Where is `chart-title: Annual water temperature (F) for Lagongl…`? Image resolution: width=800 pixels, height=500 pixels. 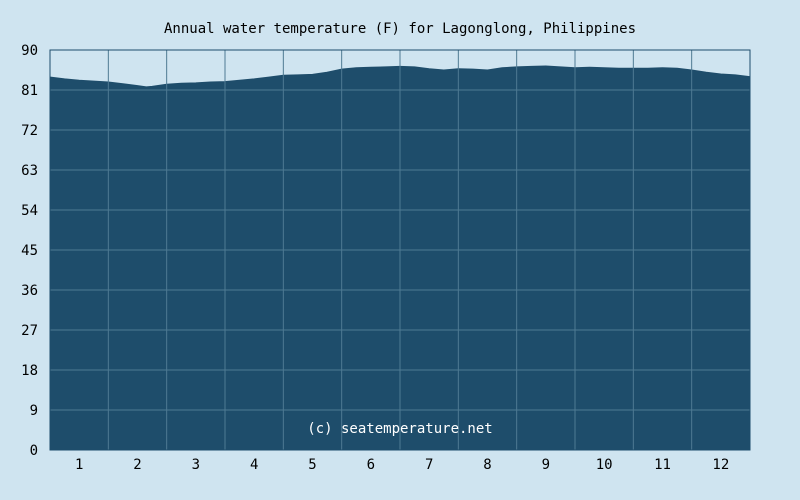
chart-title: Annual water temperature (F) for Lagongl… is located at coordinates (400, 29).